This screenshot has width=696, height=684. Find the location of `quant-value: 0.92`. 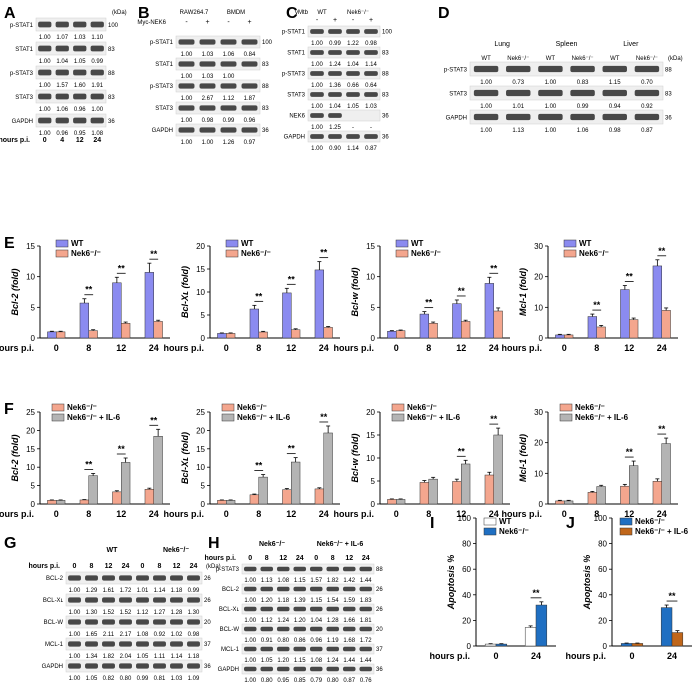

quant-value: 0.92 is located at coordinates (647, 107).